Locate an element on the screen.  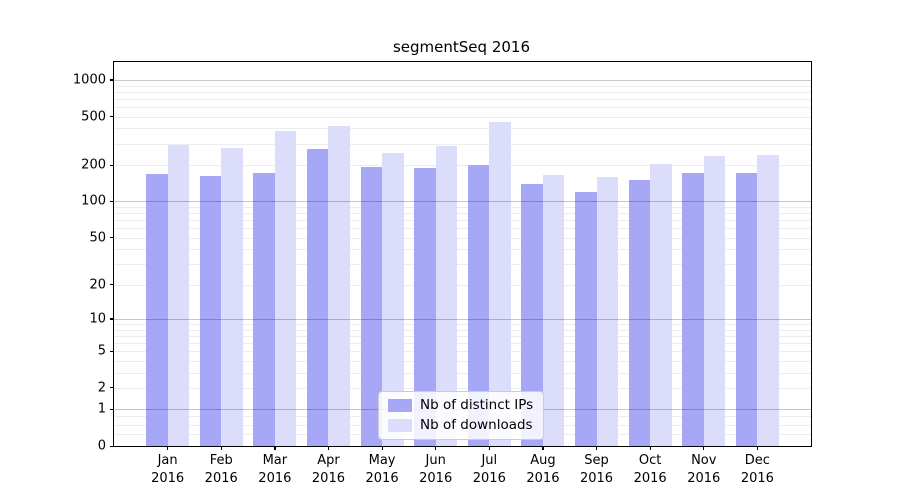
bar-downloads-mar is located at coordinates (285, 288).